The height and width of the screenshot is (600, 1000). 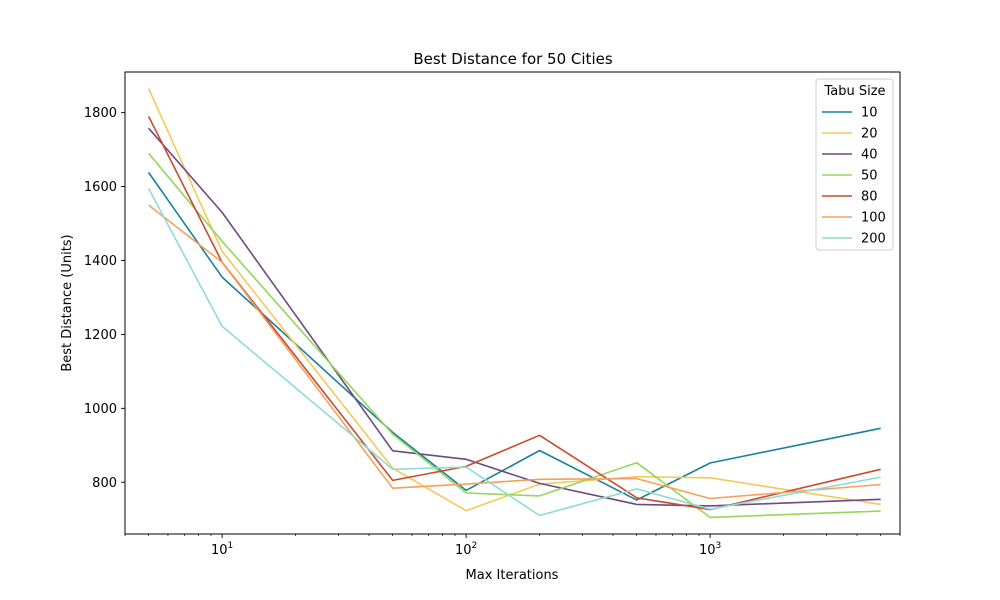 I want to click on legend-box, so click(x=854, y=164).